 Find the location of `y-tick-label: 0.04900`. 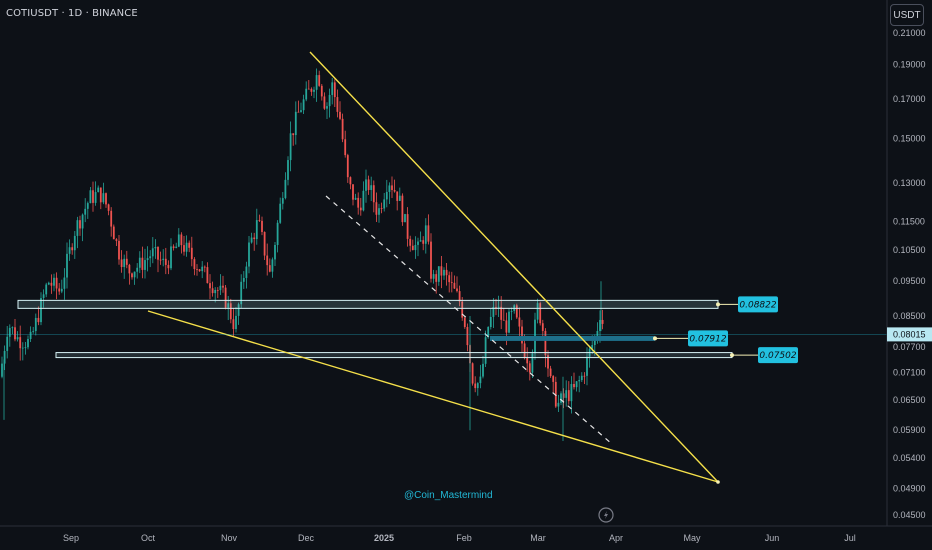

y-tick-label: 0.04900 is located at coordinates (909, 488).